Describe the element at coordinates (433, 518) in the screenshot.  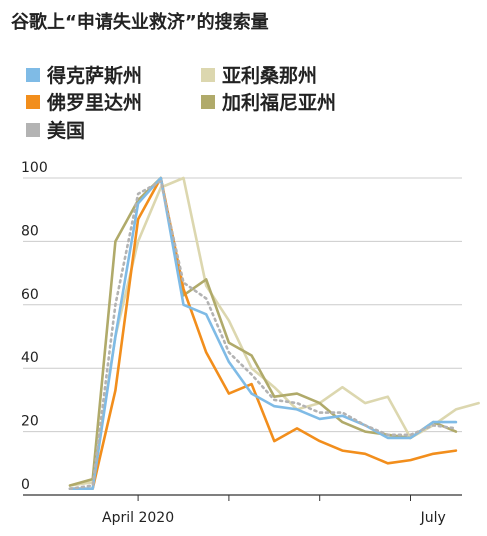
I see `x-tick-label: July` at that location.